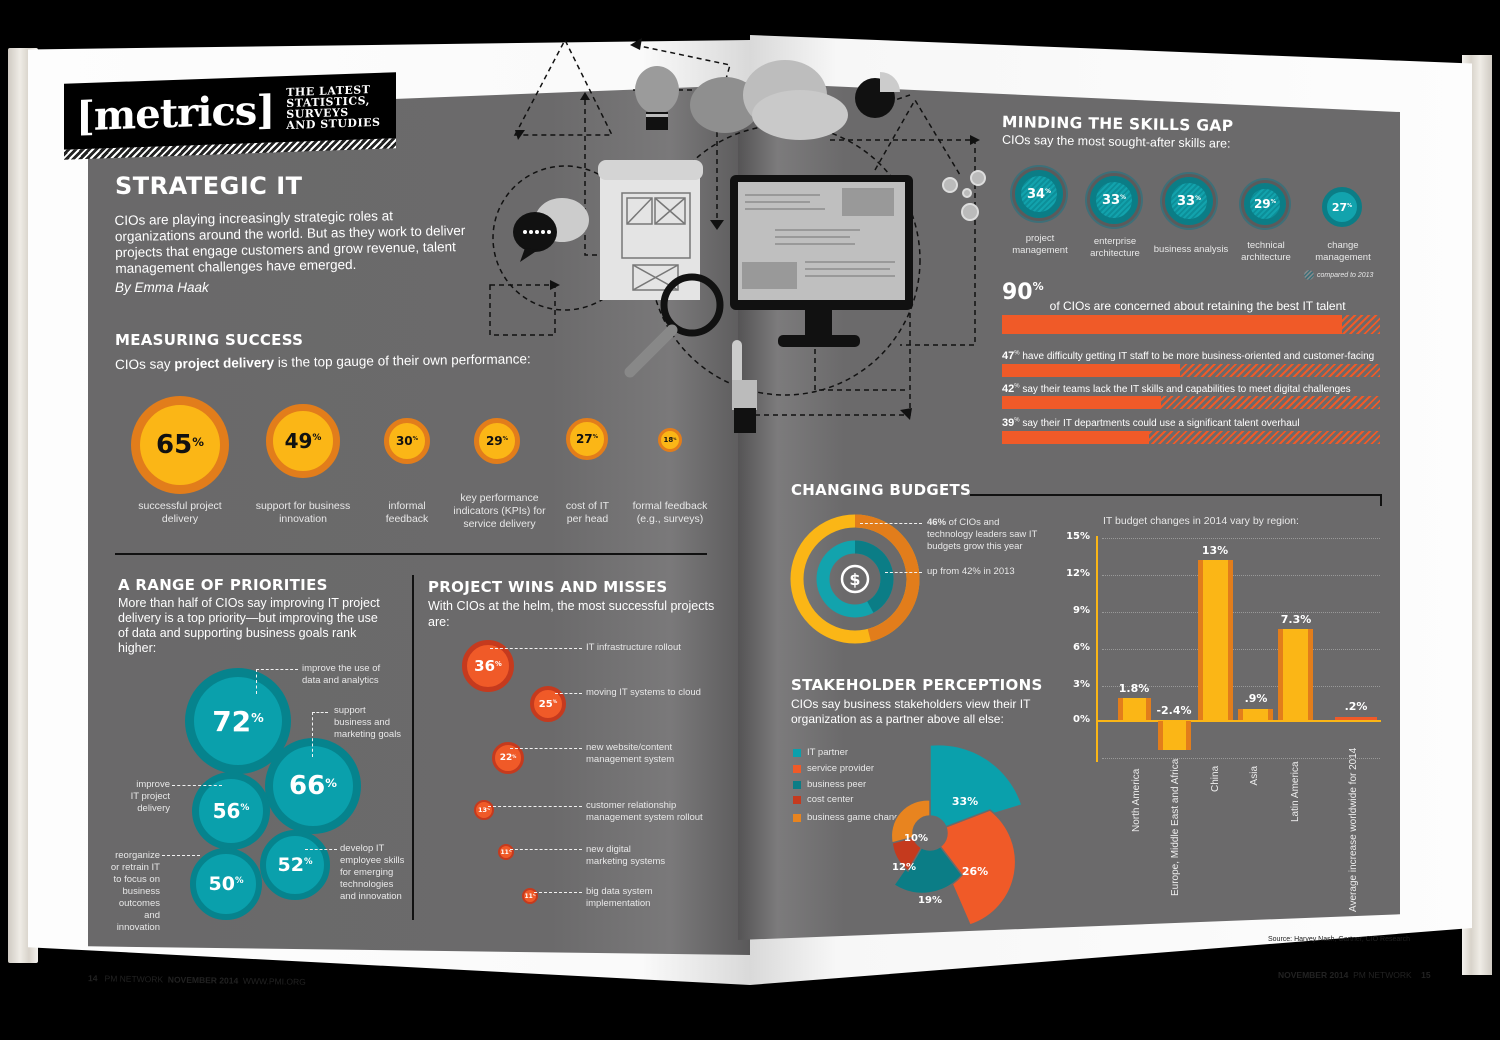  I want to click on y-tick: 3%, so click(1081, 684).